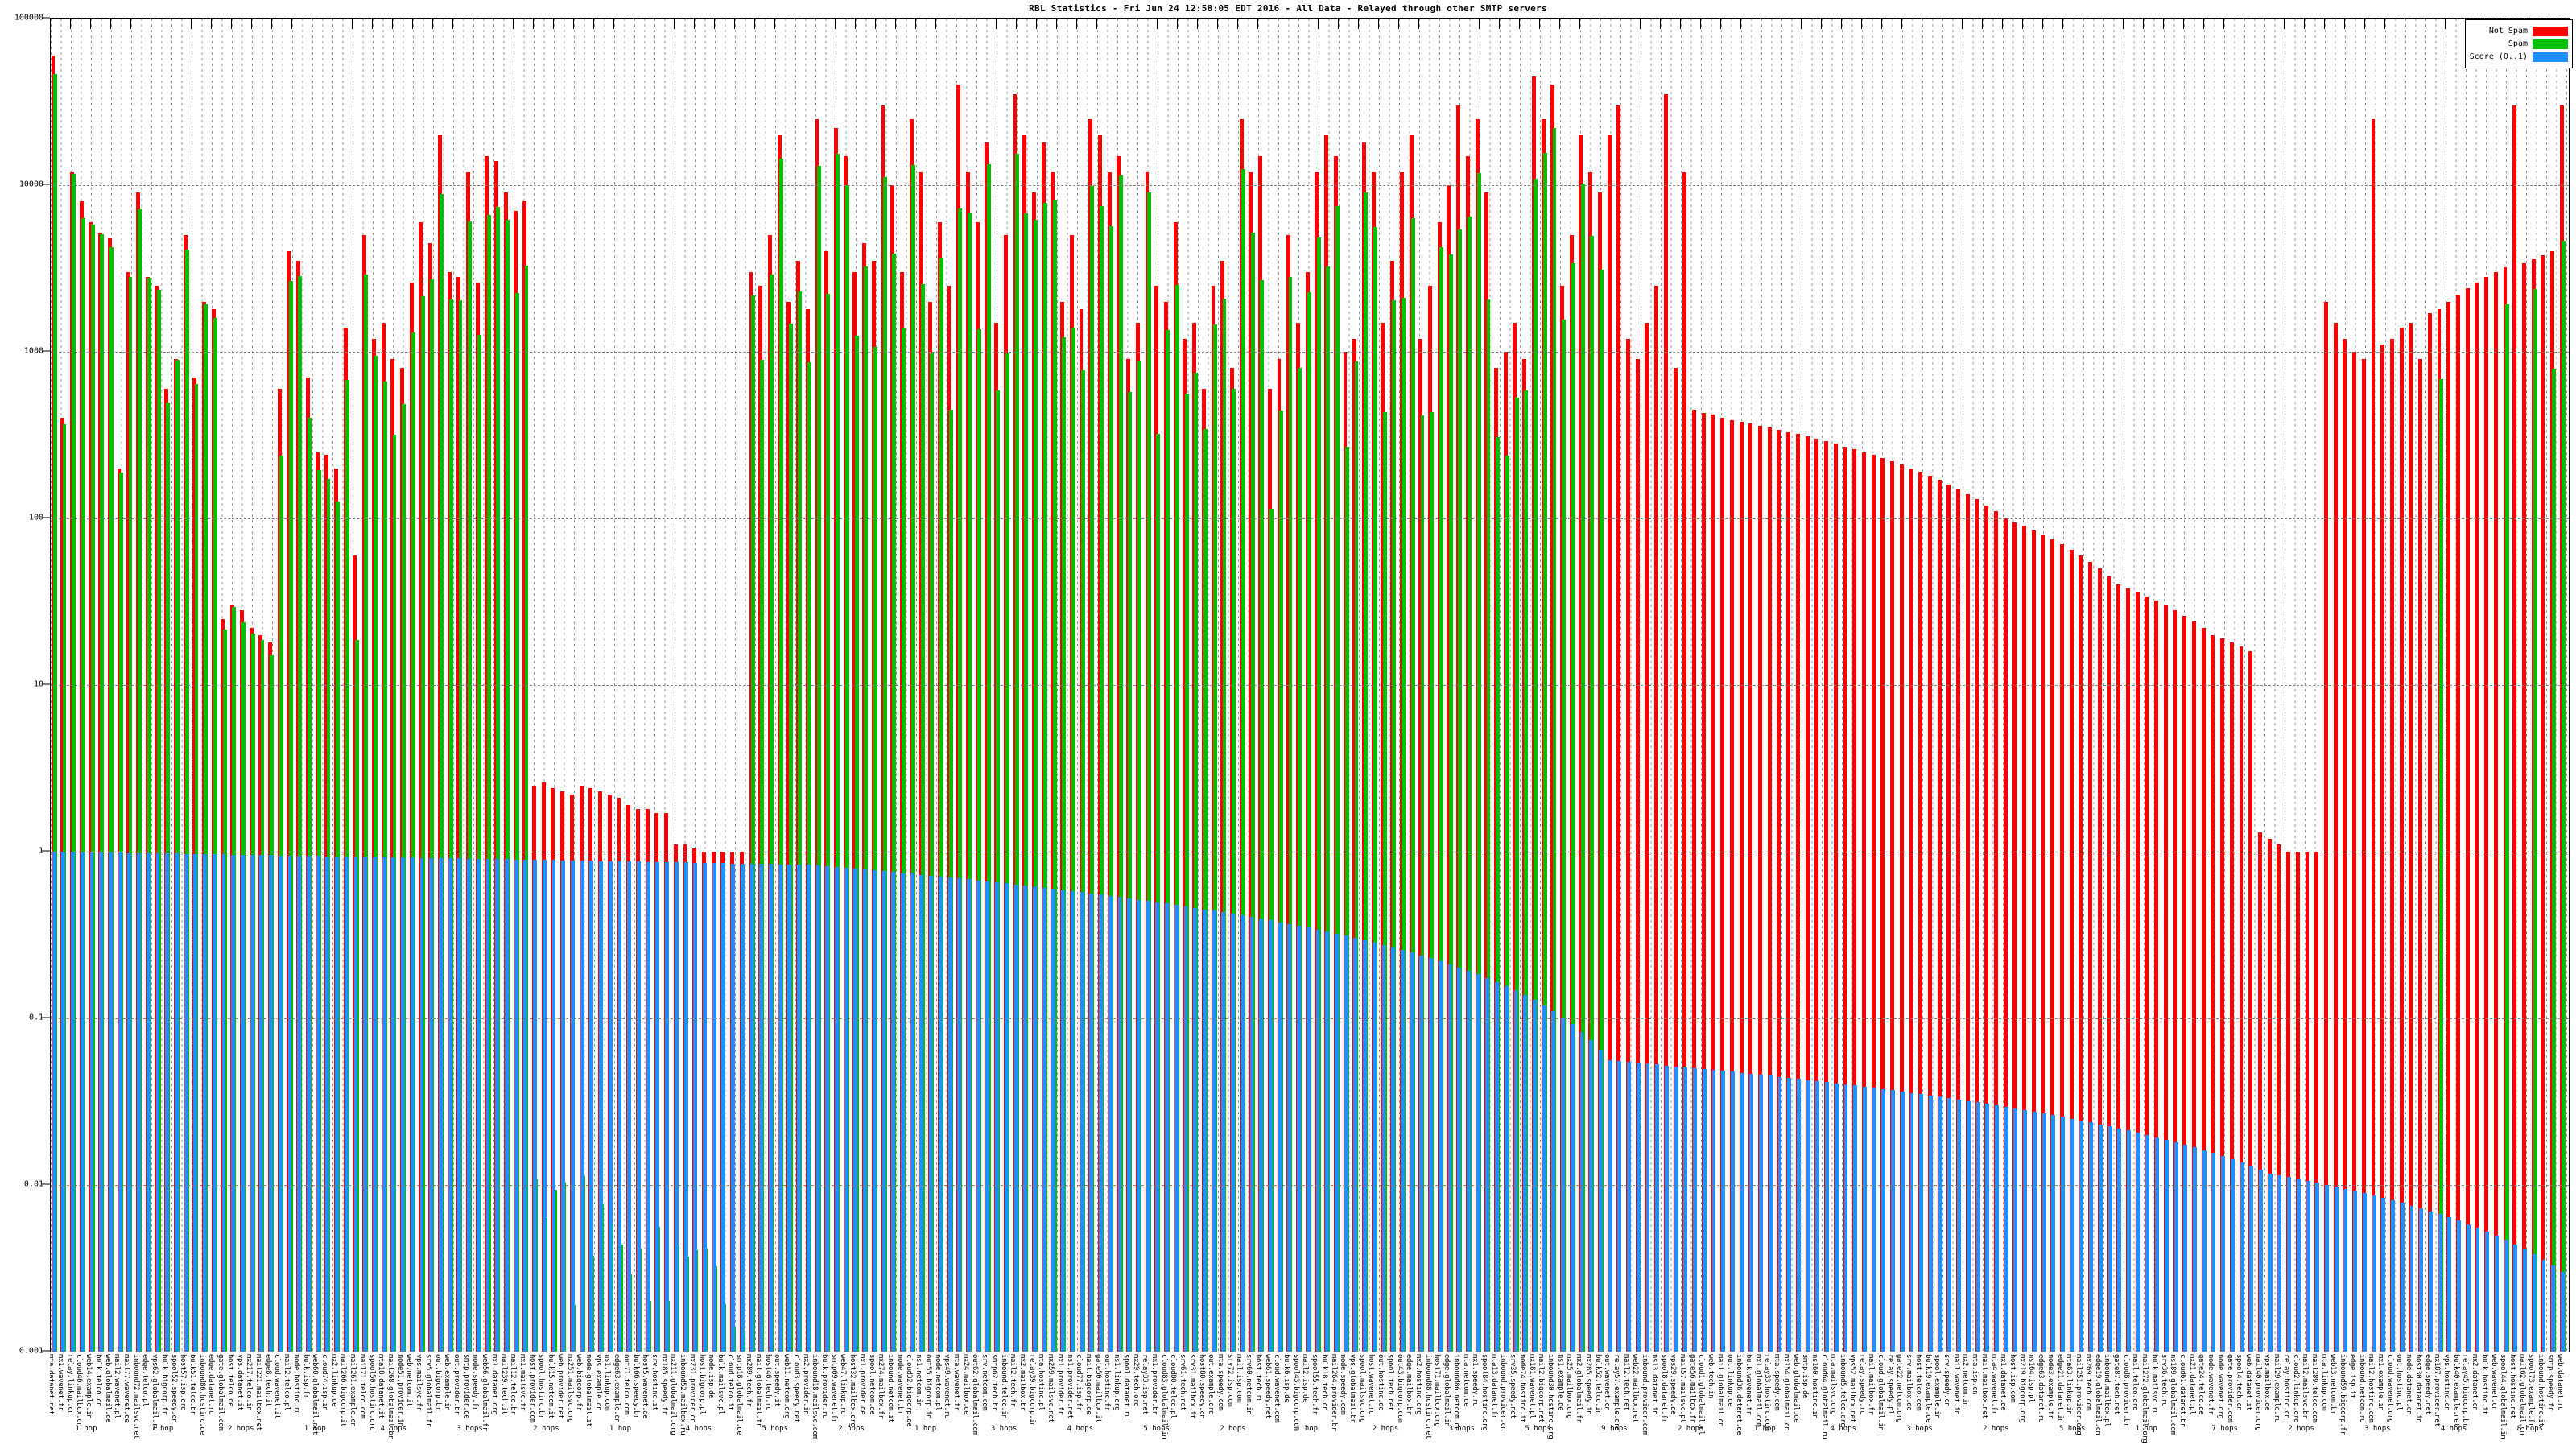 The height and width of the screenshot is (1449, 2576). I want to click on legend-swatch-not-spam, so click(2550, 31).